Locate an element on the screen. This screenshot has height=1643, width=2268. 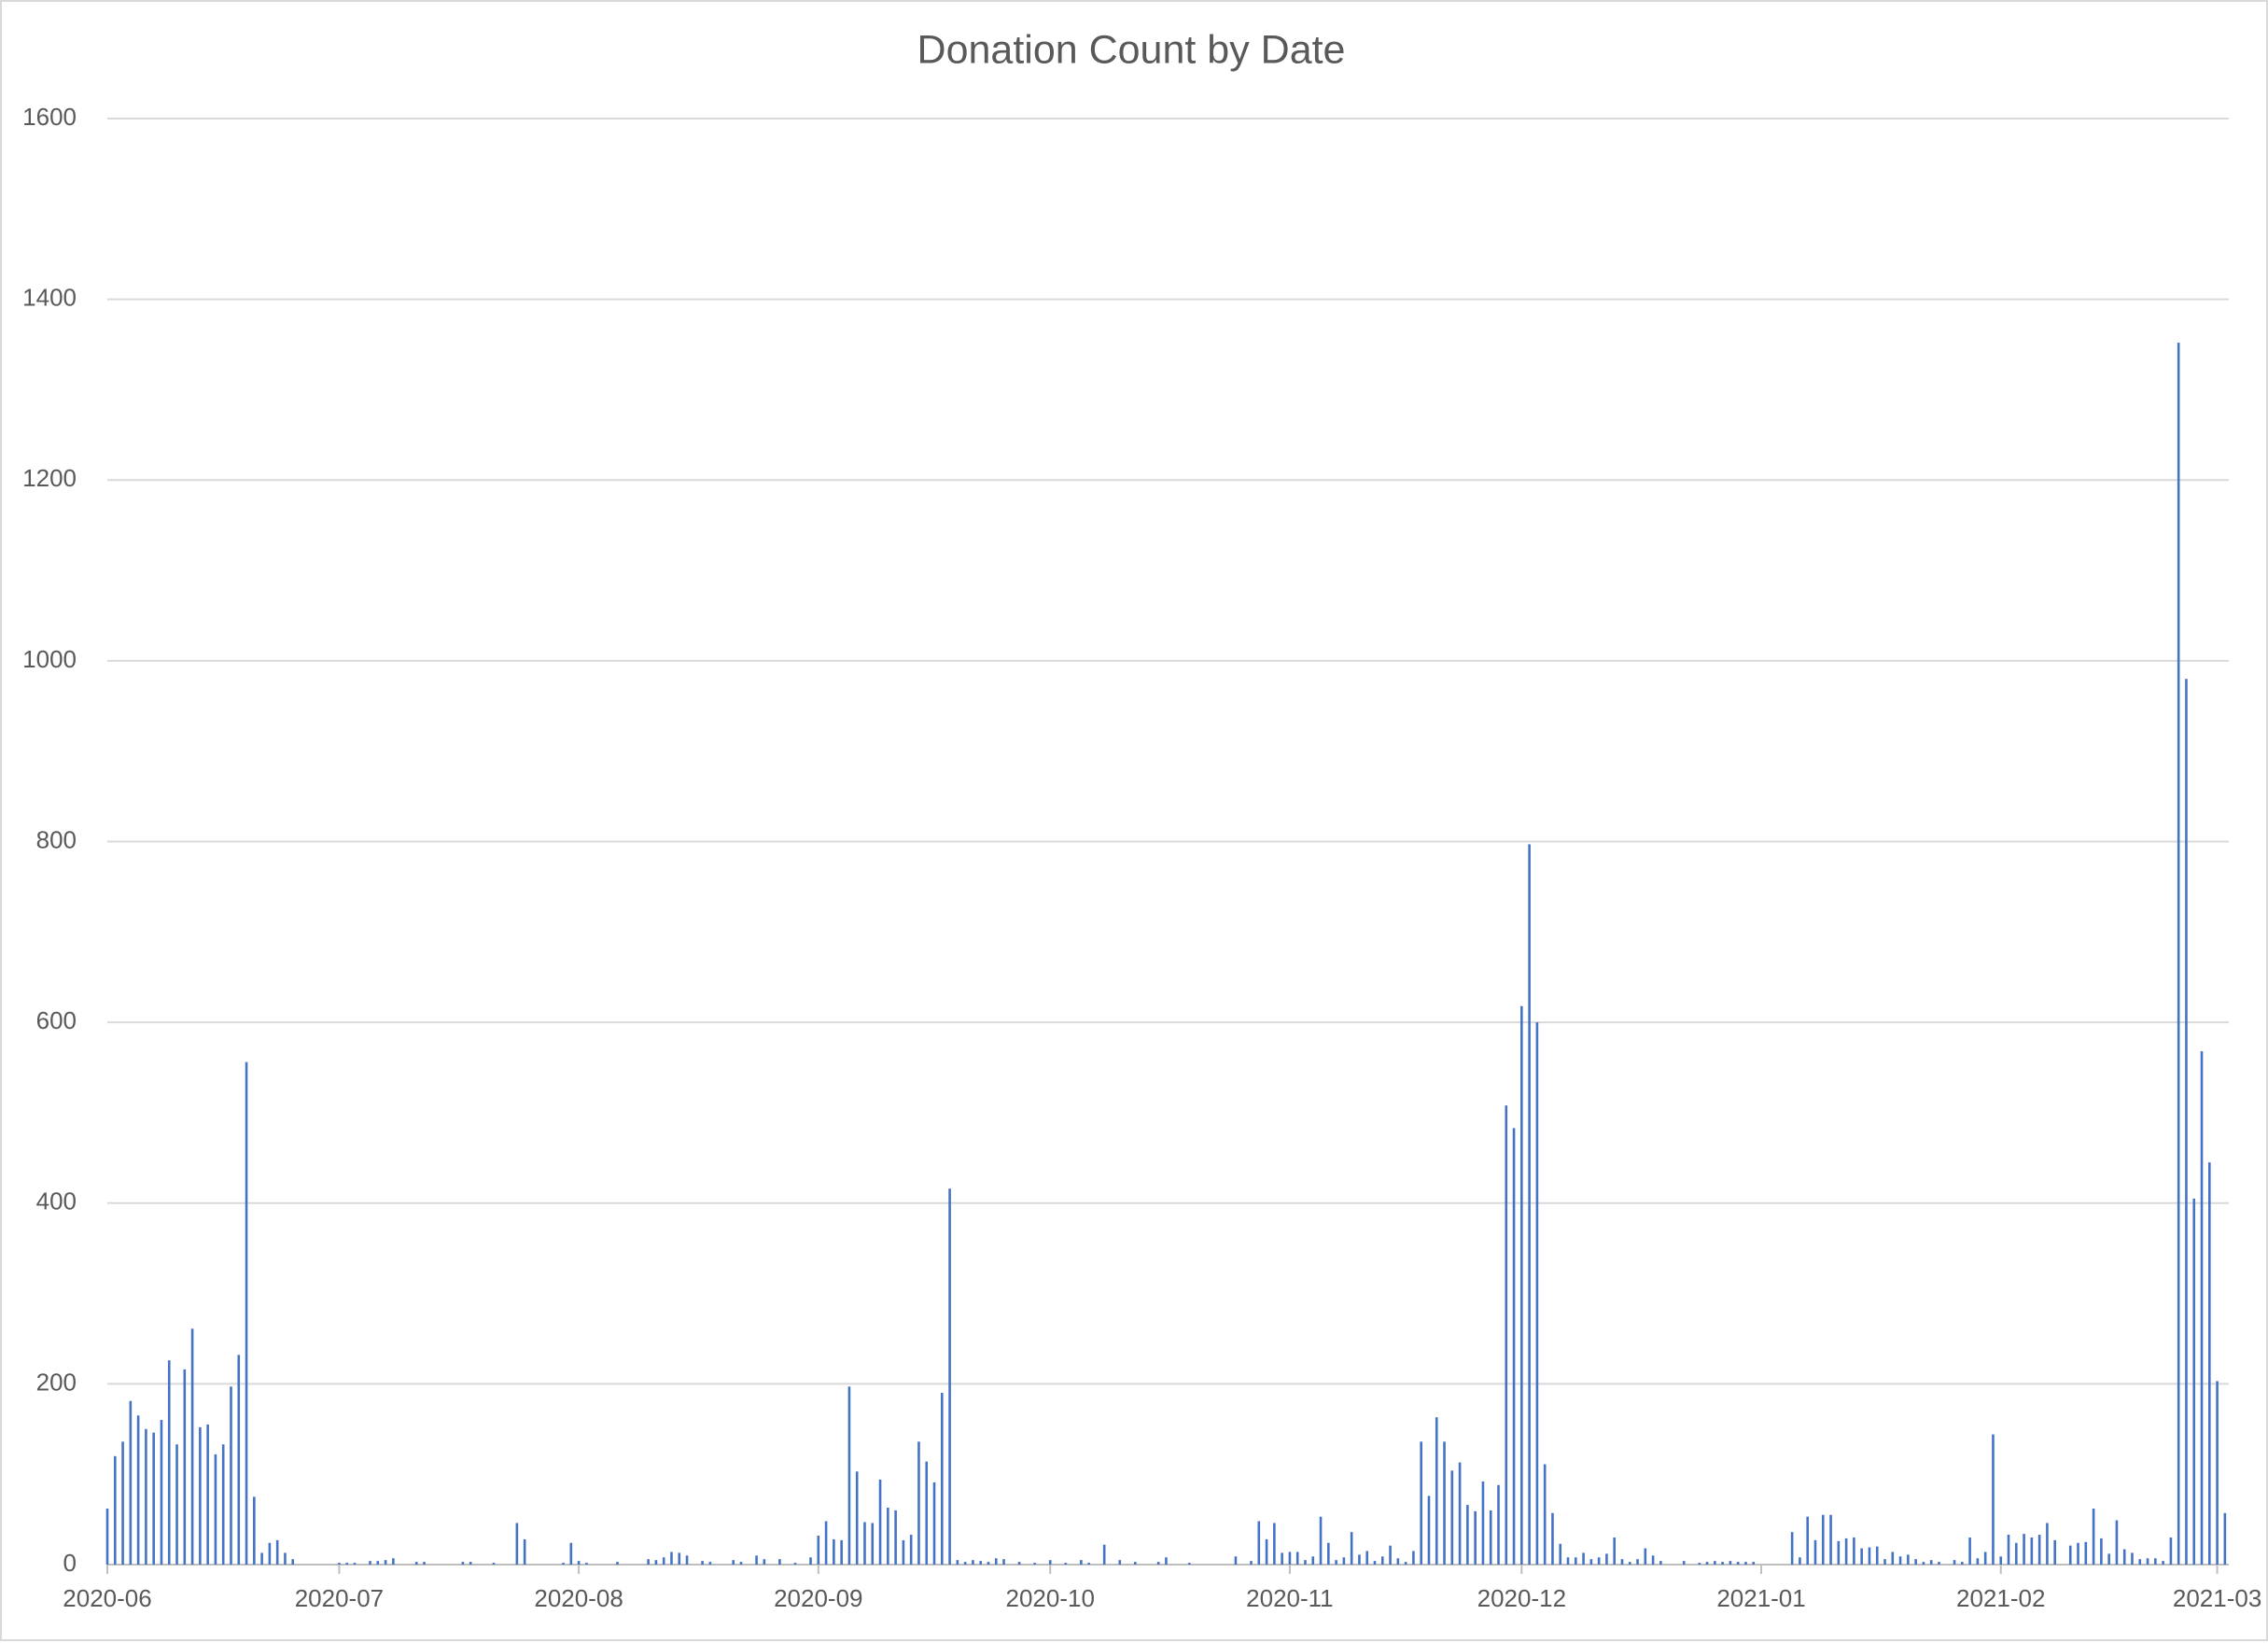
y-tick-label: 1000 is located at coordinates (49, 659).